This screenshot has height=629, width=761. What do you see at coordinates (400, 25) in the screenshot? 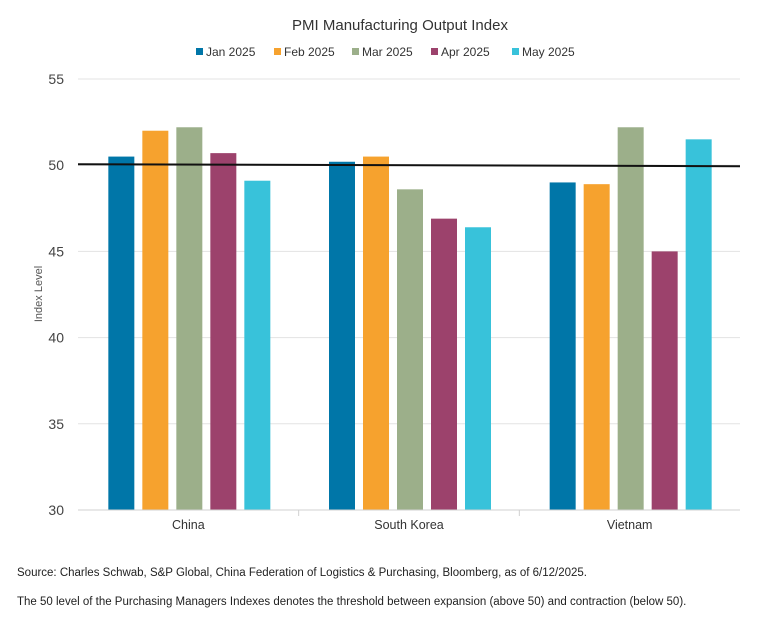
I see `chart-title: PMI Manufacturing Output Index` at bounding box center [400, 25].